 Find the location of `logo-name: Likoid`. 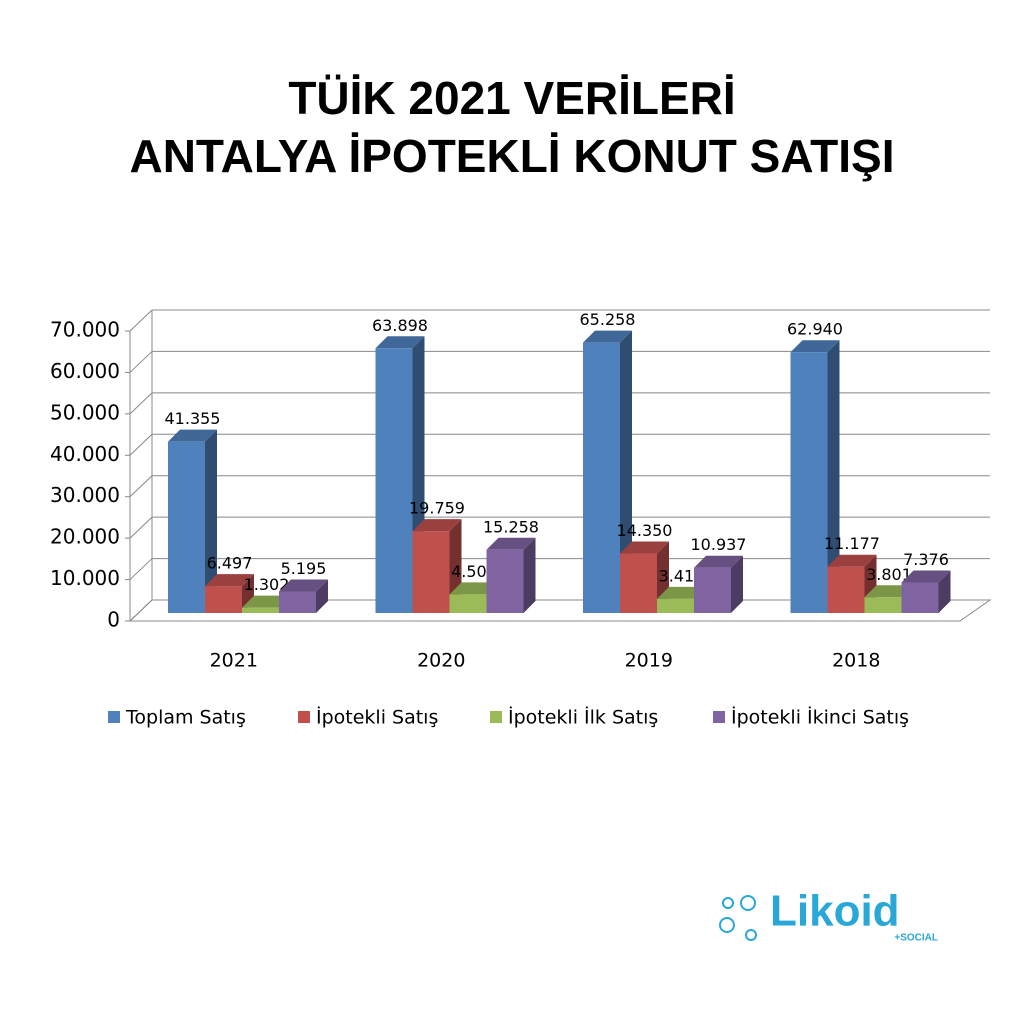

logo-name: Likoid is located at coordinates (835, 911).